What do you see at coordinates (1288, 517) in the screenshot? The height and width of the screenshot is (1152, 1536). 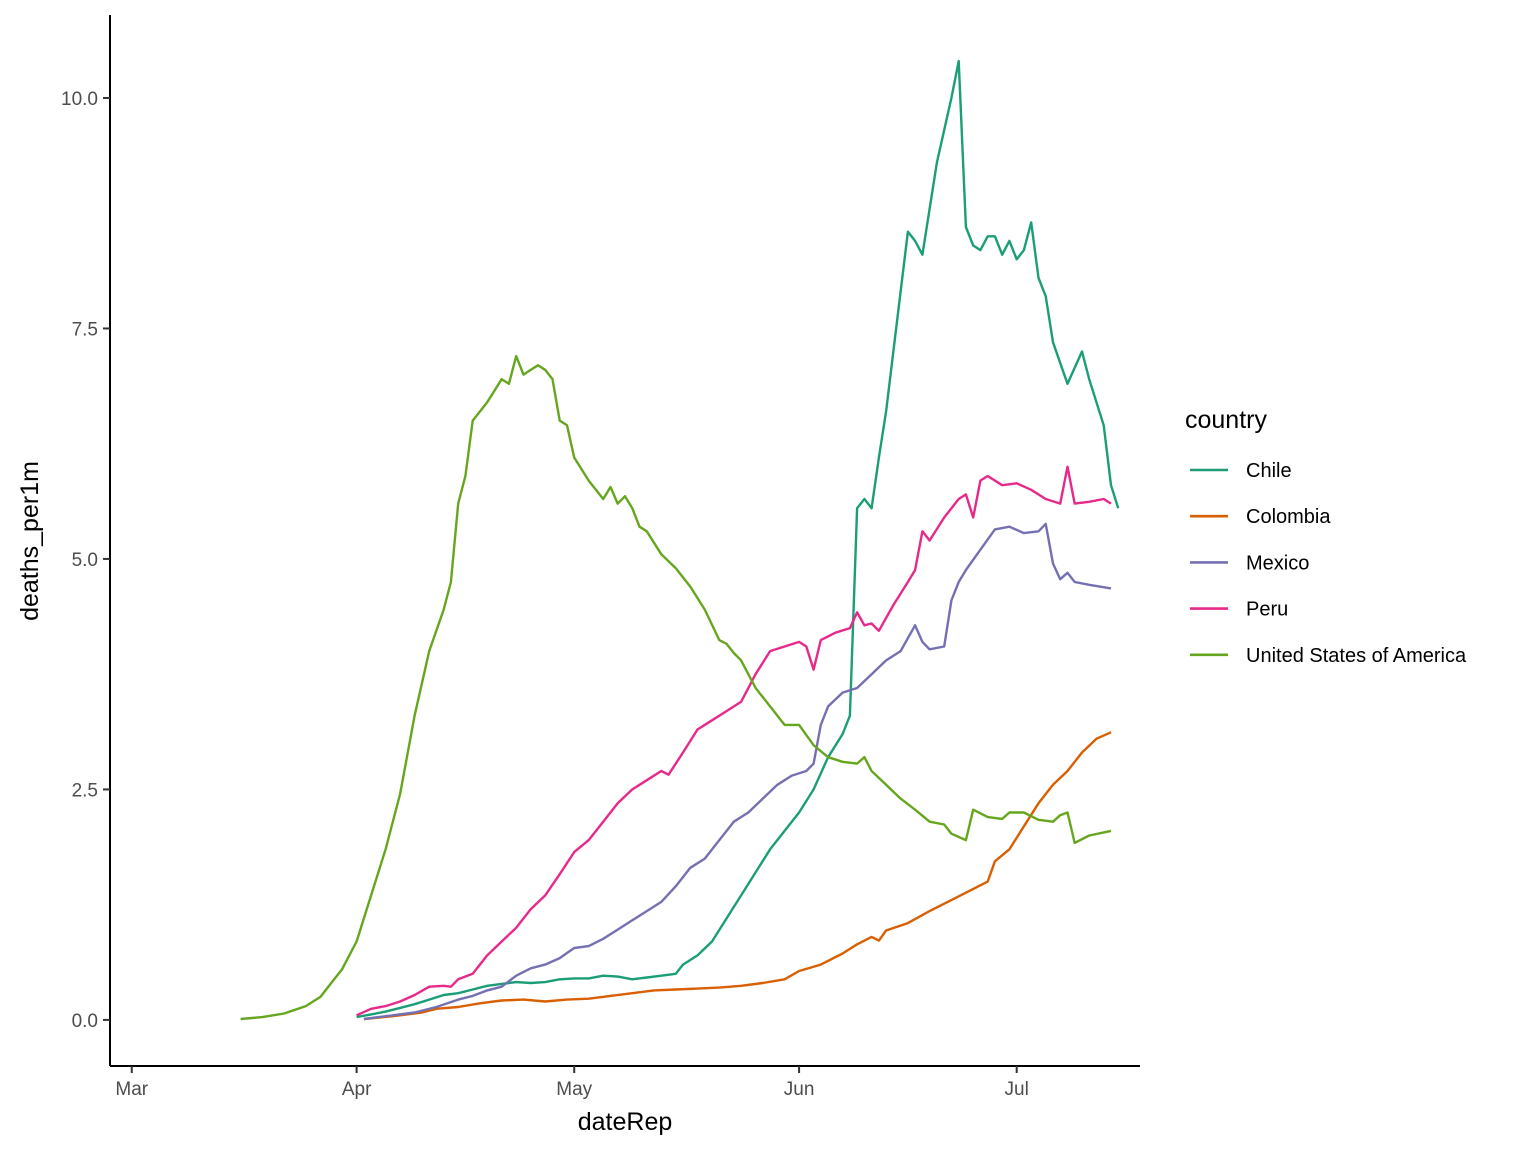 I see `legend-label: Colombia` at bounding box center [1288, 517].